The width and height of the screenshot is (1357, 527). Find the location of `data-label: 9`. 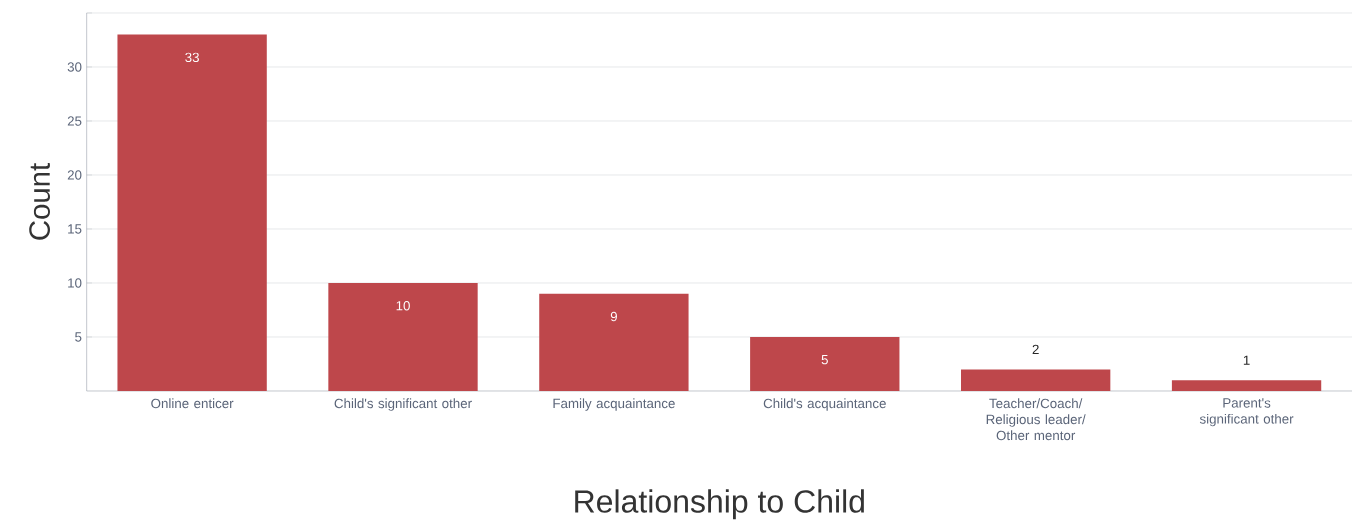

data-label: 9 is located at coordinates (613, 316).